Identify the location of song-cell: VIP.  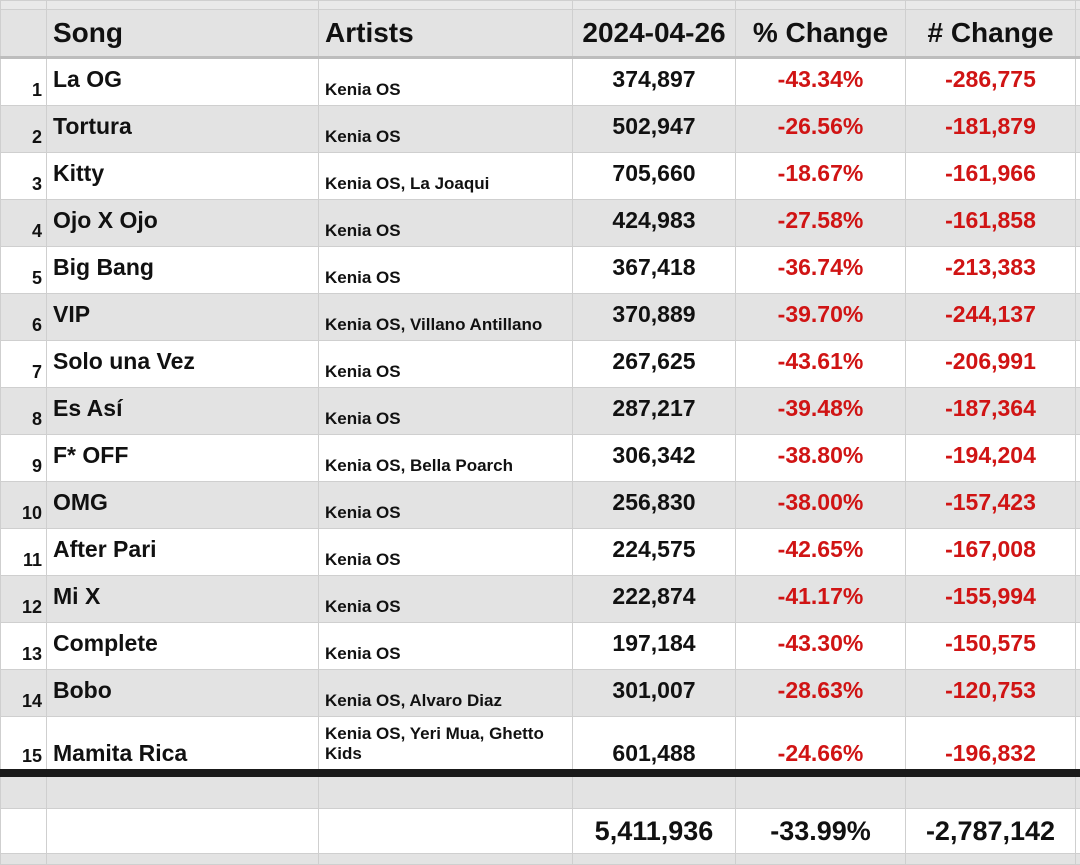
(183, 317).